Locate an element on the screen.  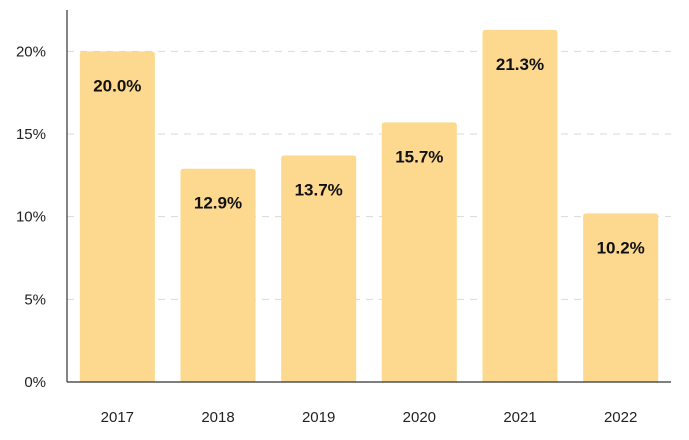
bar-value-label: 10.2% is located at coordinates (621, 247).